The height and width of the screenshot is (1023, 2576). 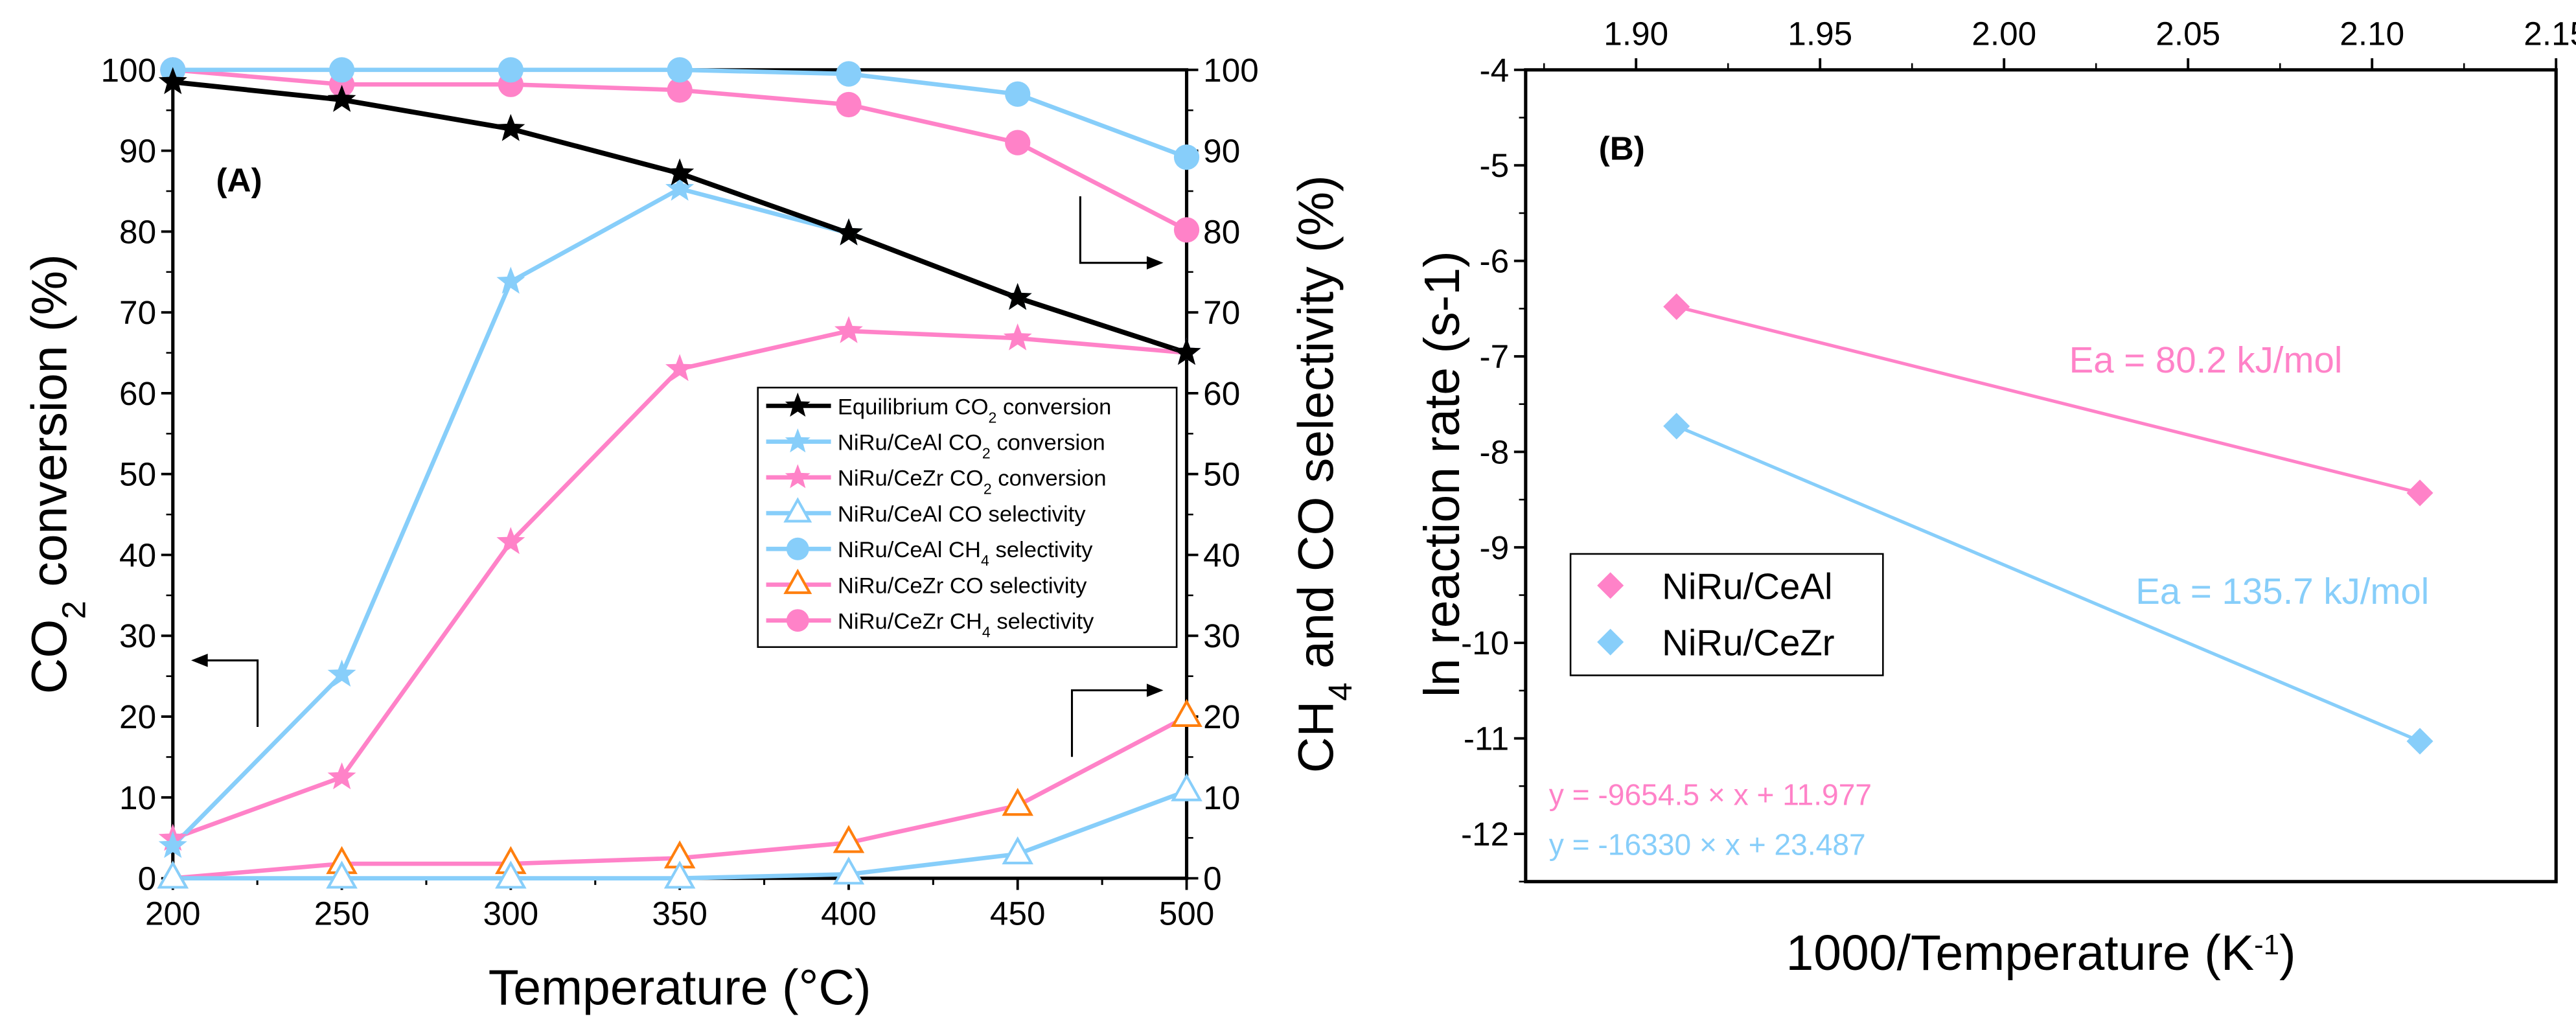 What do you see at coordinates (1495, 261) in the screenshot?
I see `y-tick-label: -6` at bounding box center [1495, 261].